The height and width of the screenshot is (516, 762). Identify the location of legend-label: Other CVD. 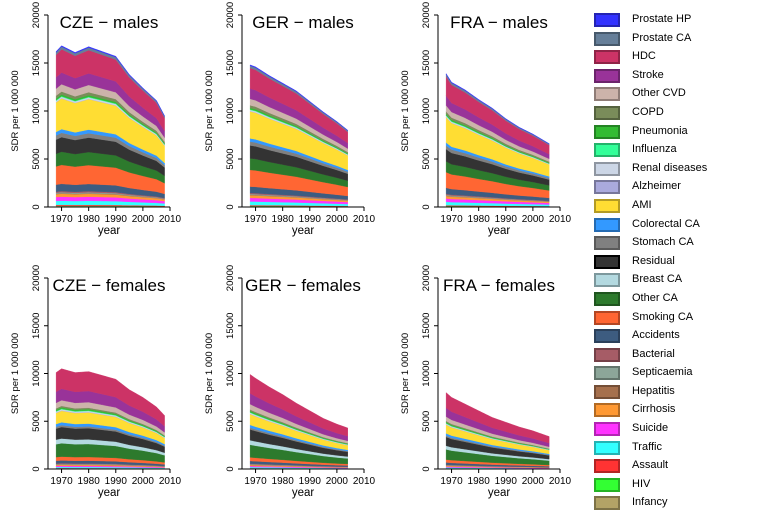
(659, 93).